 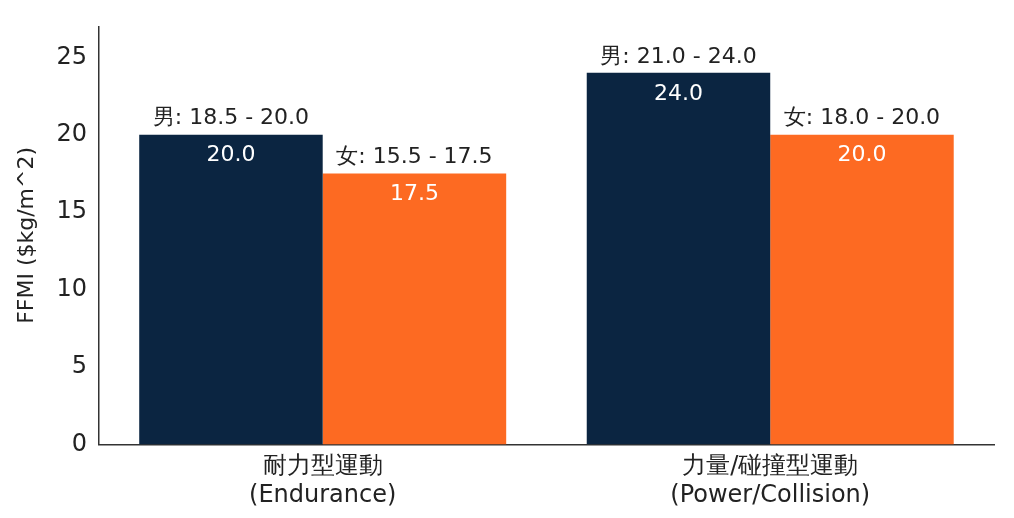 What do you see at coordinates (678, 92) in the screenshot?
I see `data-label: 24.0` at bounding box center [678, 92].